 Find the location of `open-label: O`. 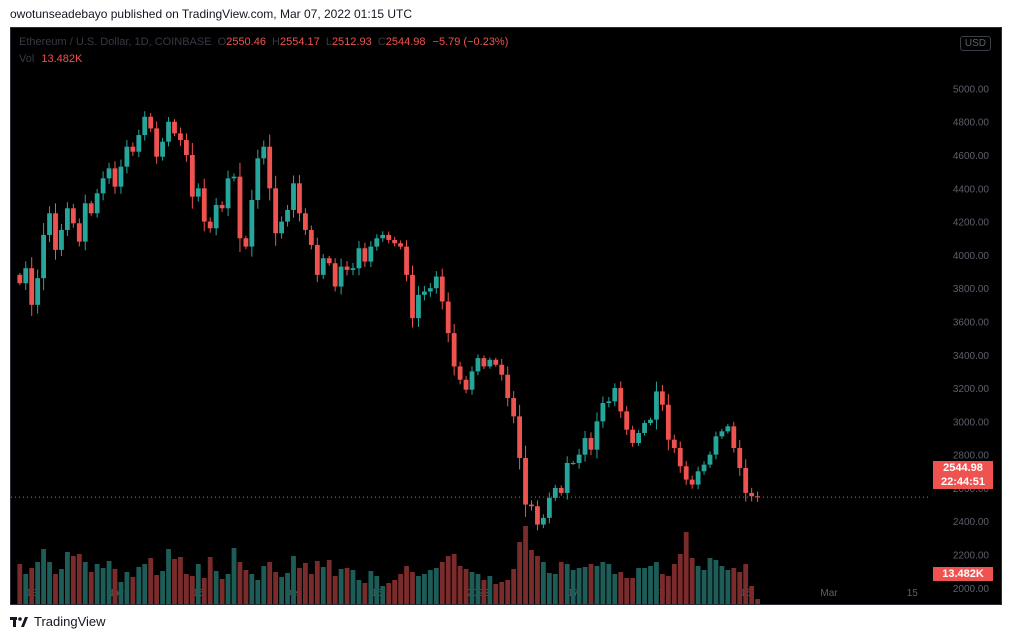

open-label: O is located at coordinates (222, 42).